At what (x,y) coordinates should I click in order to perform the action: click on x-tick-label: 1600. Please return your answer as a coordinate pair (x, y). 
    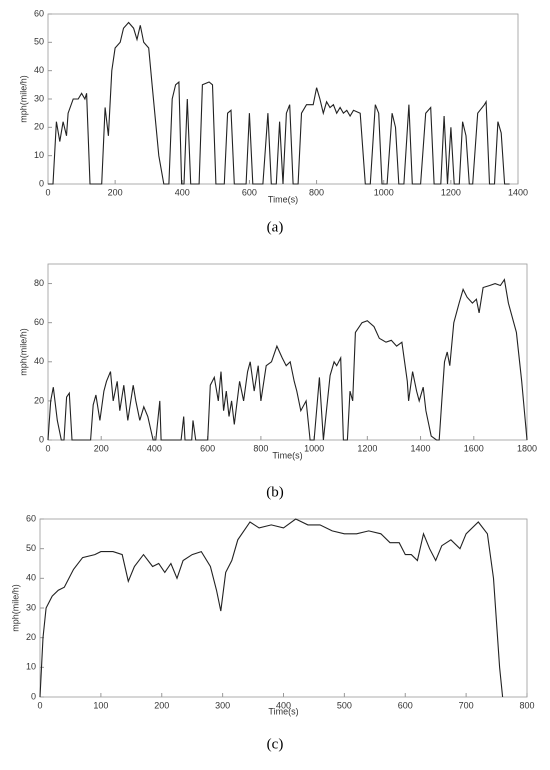
    Looking at the image, I should click on (474, 448).